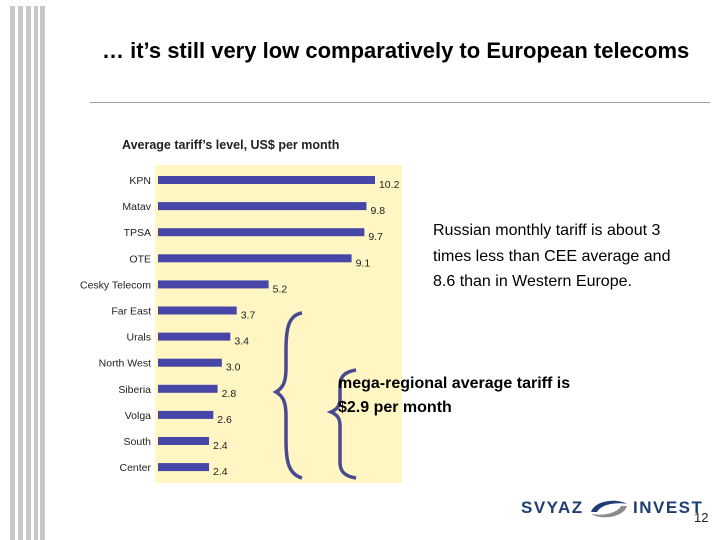  Describe the element at coordinates (135, 468) in the screenshot. I see `category-label-11: Center` at that location.